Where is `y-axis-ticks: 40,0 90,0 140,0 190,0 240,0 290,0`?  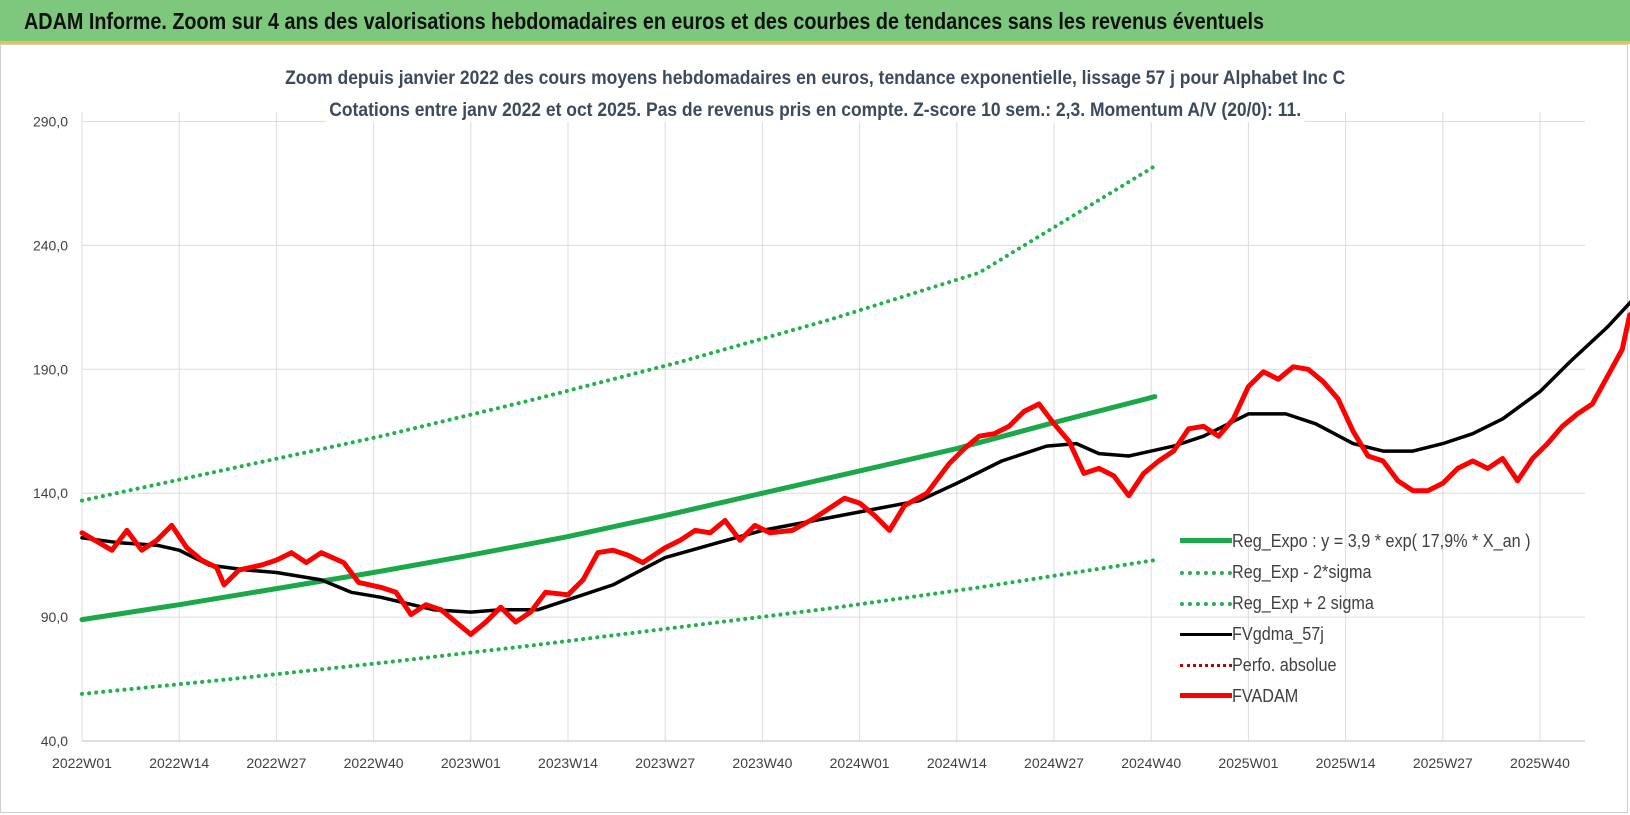
y-axis-ticks: 40,0 90,0 140,0 190,0 240,0 290,0 is located at coordinates (50, 432).